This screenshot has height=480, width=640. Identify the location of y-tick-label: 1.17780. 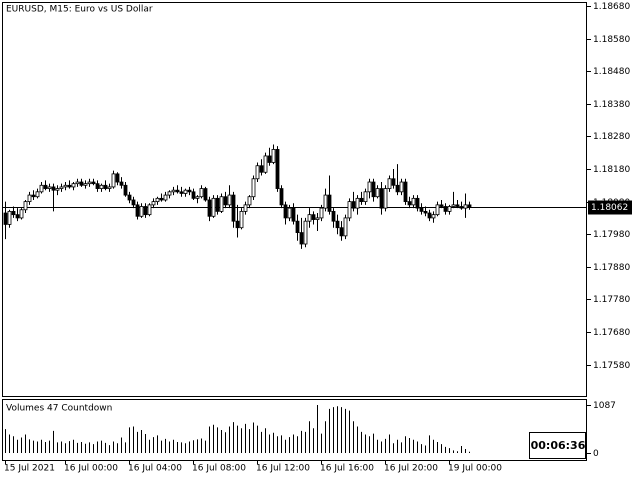
(611, 300).